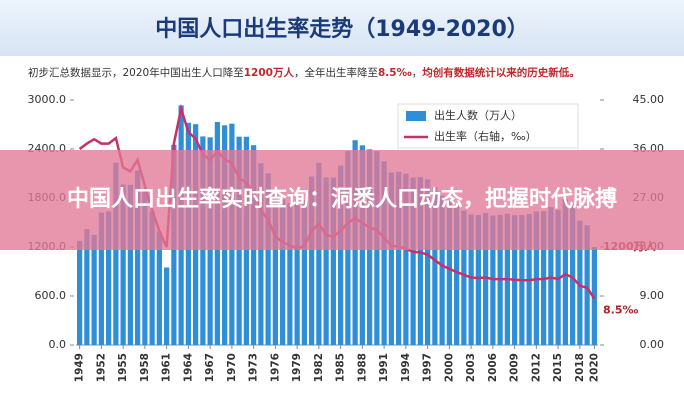 The height and width of the screenshot is (400, 684). Describe the element at coordinates (652, 295) in the screenshot. I see `y2-tick-label: 9.00` at that location.